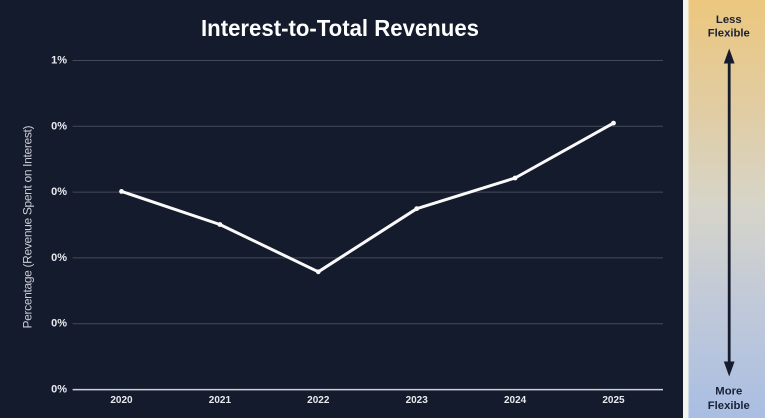 The height and width of the screenshot is (418, 765). I want to click on svg-text: More, so click(728, 392).